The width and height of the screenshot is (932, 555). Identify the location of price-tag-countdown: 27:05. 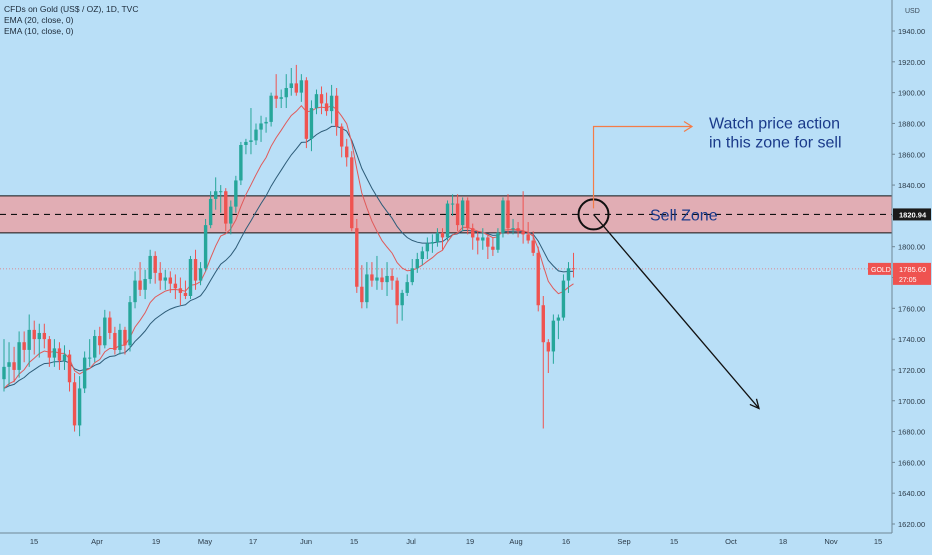
(908, 280).